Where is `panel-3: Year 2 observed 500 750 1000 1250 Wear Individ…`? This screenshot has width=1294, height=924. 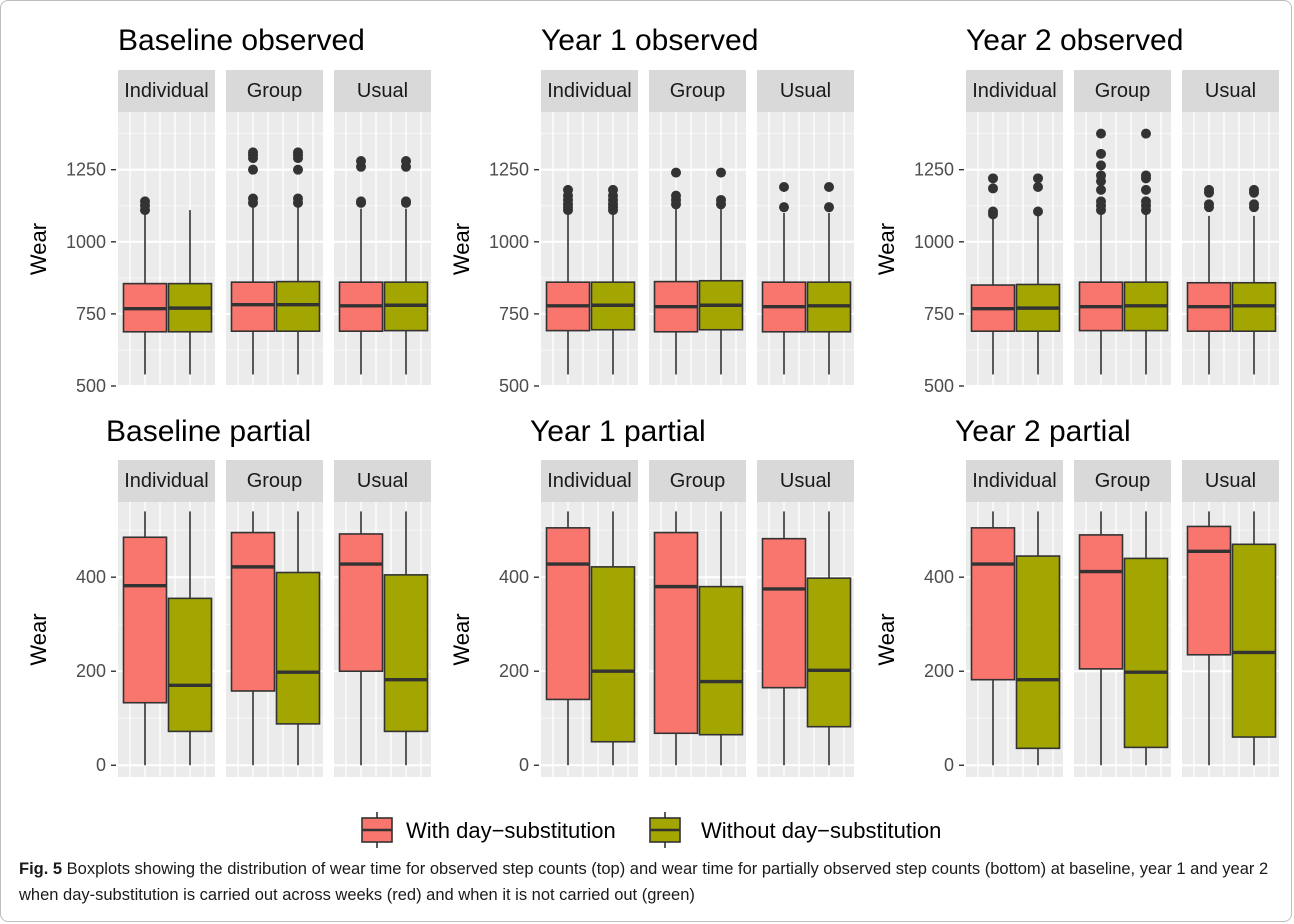 panel-3: Year 2 observed 500 750 1000 1250 Wear Individ… is located at coordinates (1076, 210).